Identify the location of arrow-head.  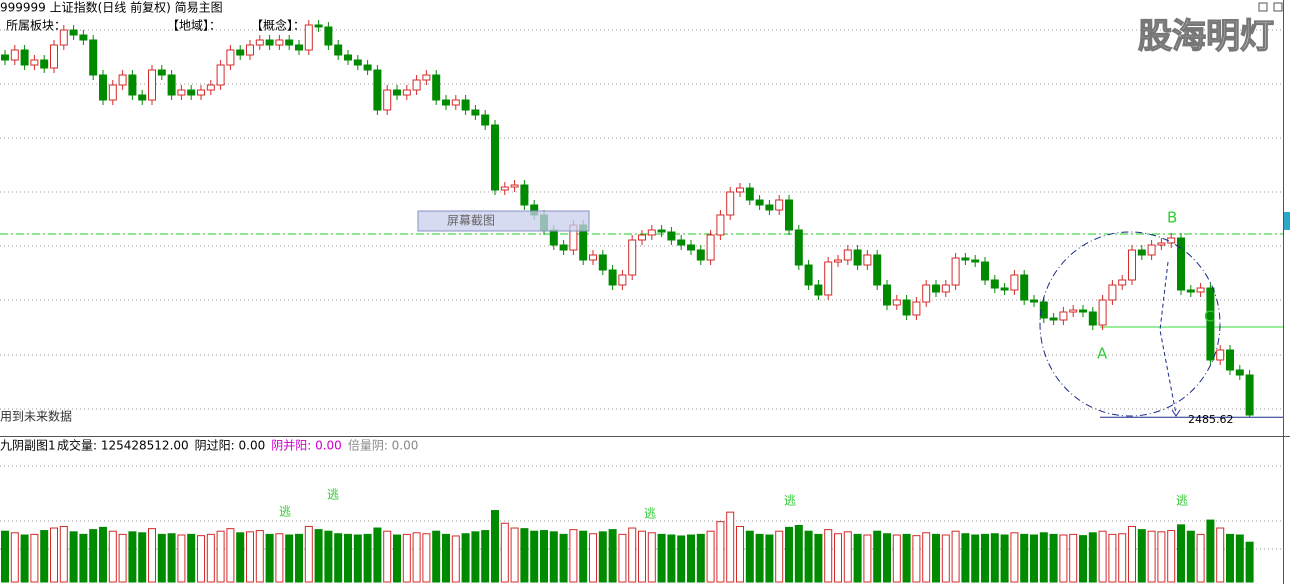
(1176, 413).